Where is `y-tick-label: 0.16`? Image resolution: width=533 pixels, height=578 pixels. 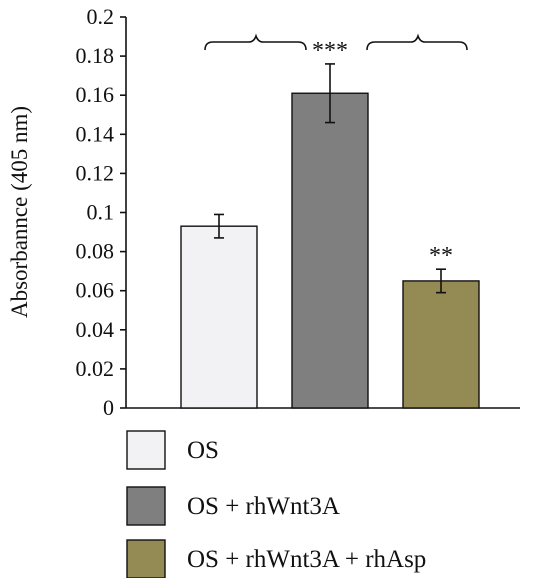
y-tick-label: 0.16 is located at coordinates (95, 94).